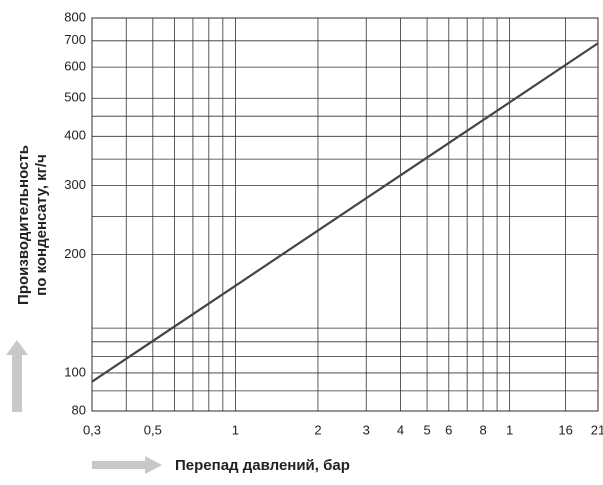 The height and width of the screenshot is (485, 603). I want to click on x-tick-label: 2, so click(317, 429).